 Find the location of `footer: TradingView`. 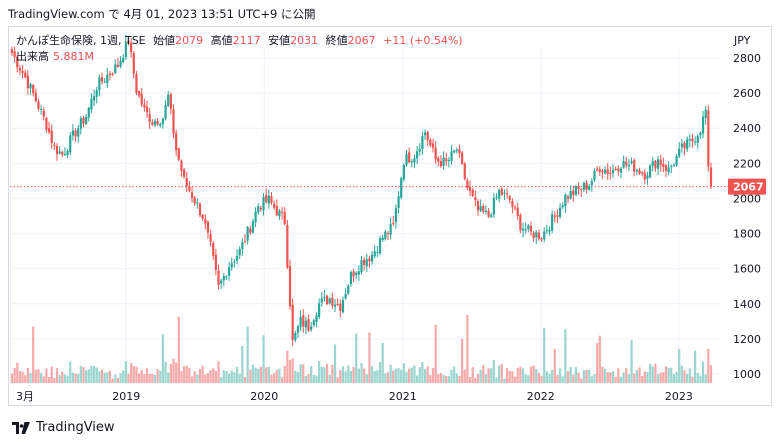

footer: TradingView is located at coordinates (63, 427).